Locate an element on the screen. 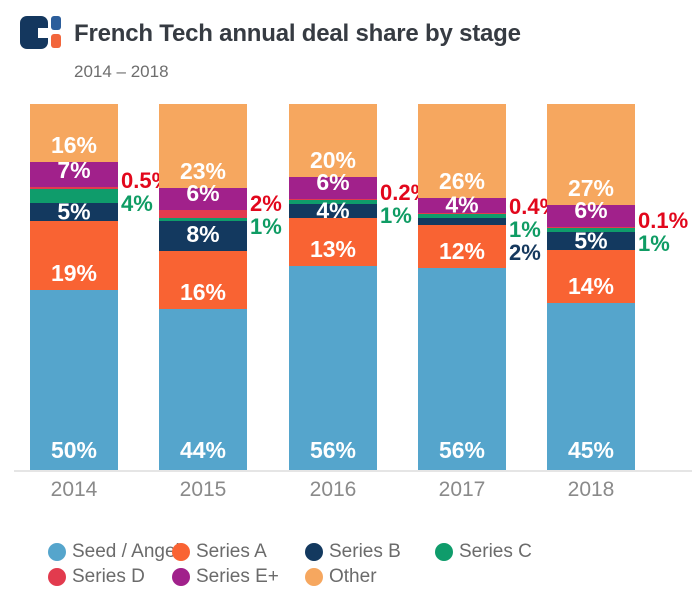 The height and width of the screenshot is (594, 692). legend-dot-series-d is located at coordinates (57, 577).